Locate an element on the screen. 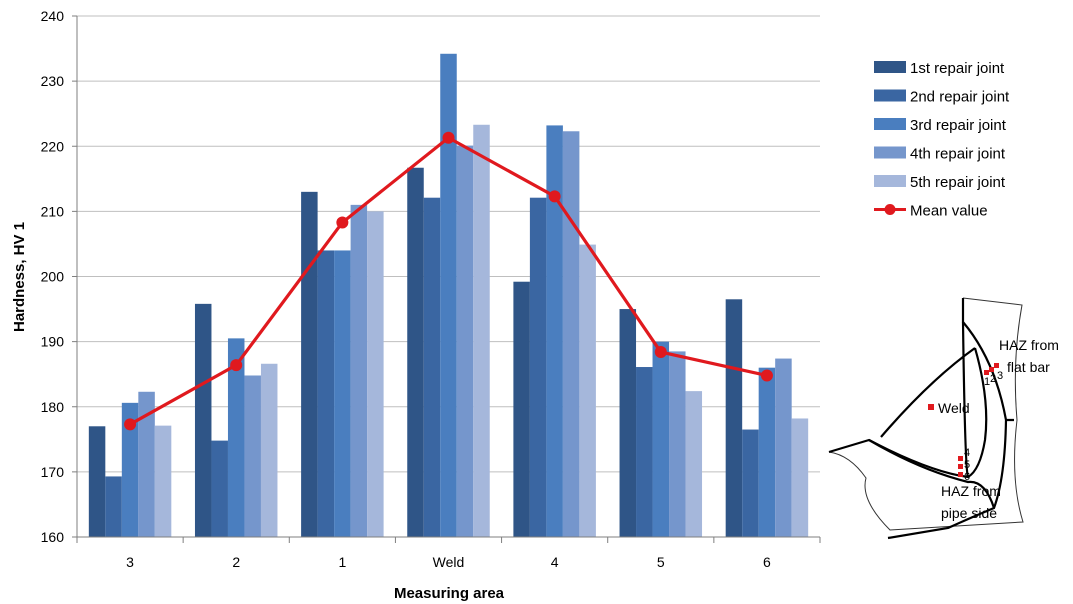 The image size is (1073, 604). haz-point-4-label: 4 is located at coordinates (967, 453).